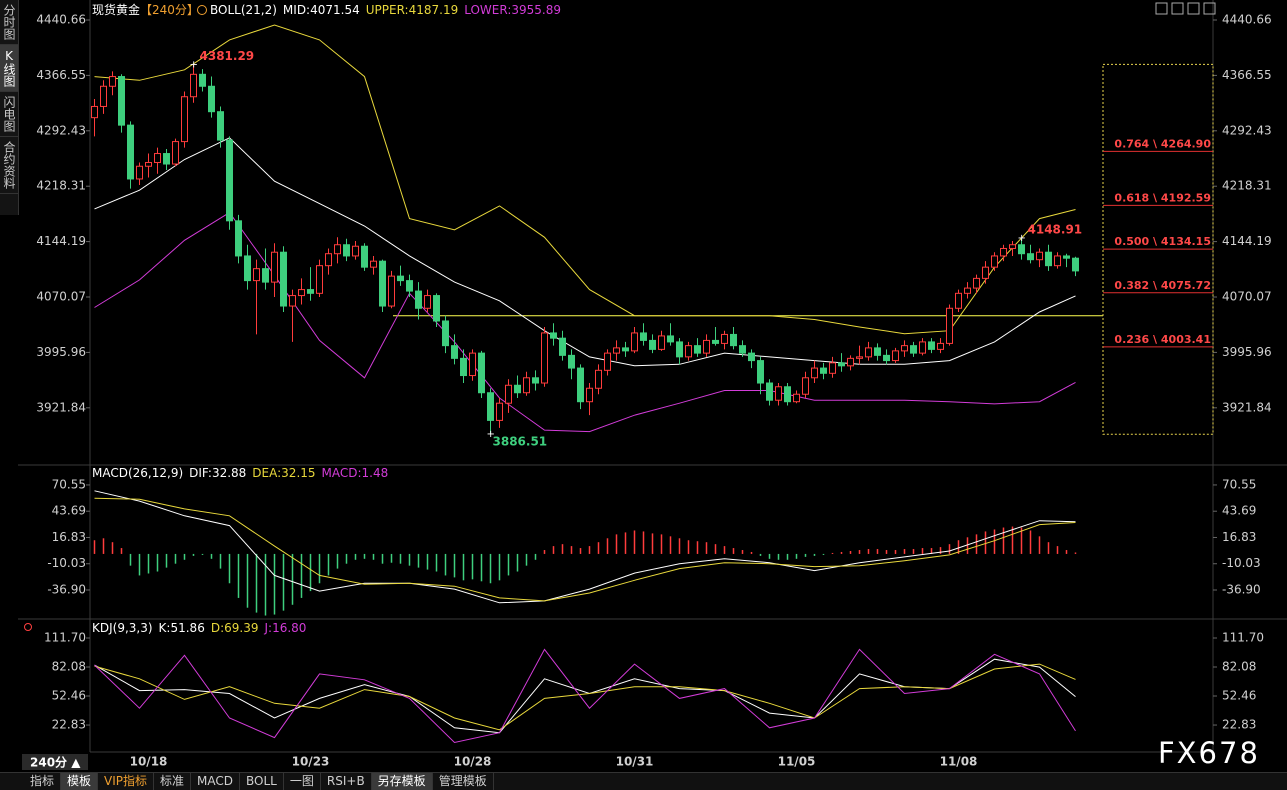 This screenshot has width=1287, height=790. I want to click on toolbar-button: MACD, so click(216, 781).